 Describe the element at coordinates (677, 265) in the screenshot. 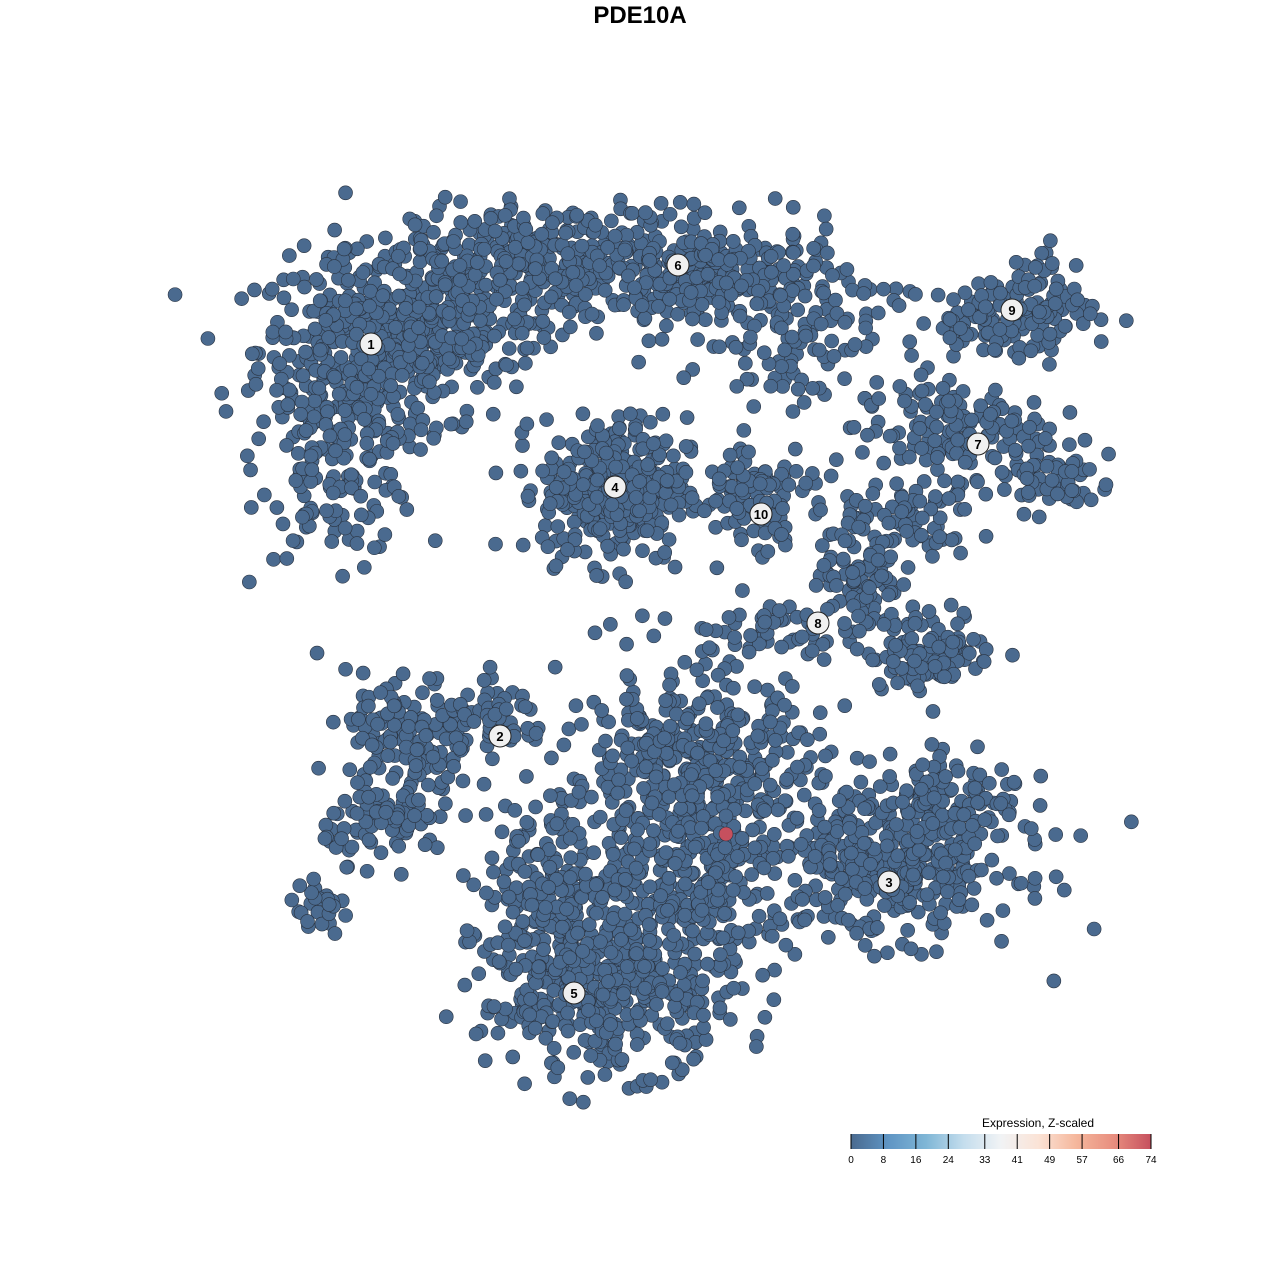

I see `cluster-label-text: 6` at that location.